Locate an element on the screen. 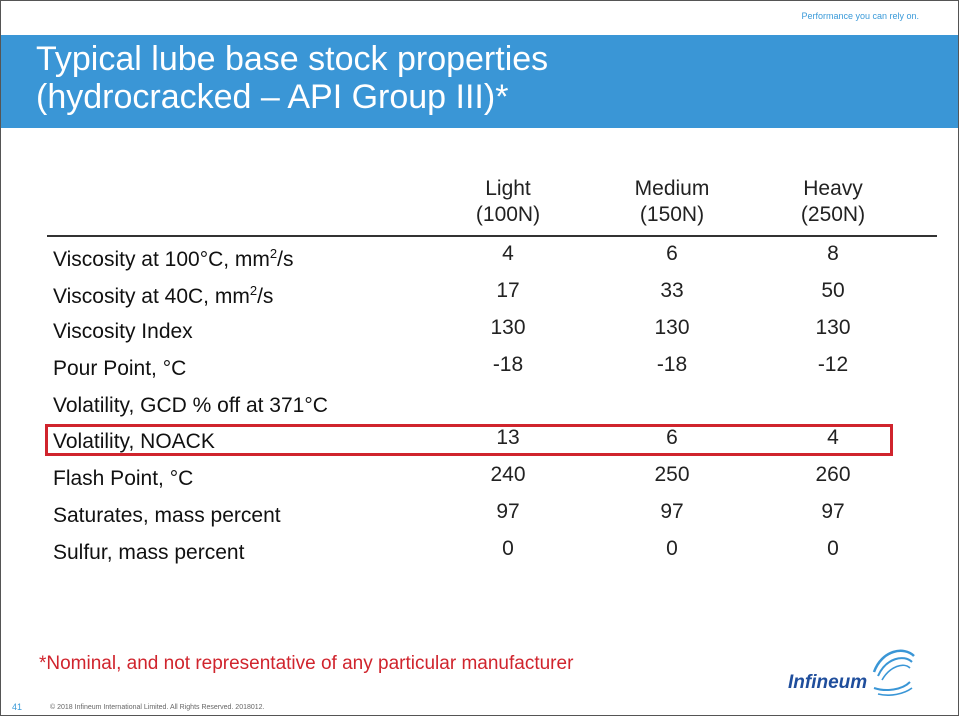  table-row: Viscosity Index 130 130 130 is located at coordinates (479, 331).